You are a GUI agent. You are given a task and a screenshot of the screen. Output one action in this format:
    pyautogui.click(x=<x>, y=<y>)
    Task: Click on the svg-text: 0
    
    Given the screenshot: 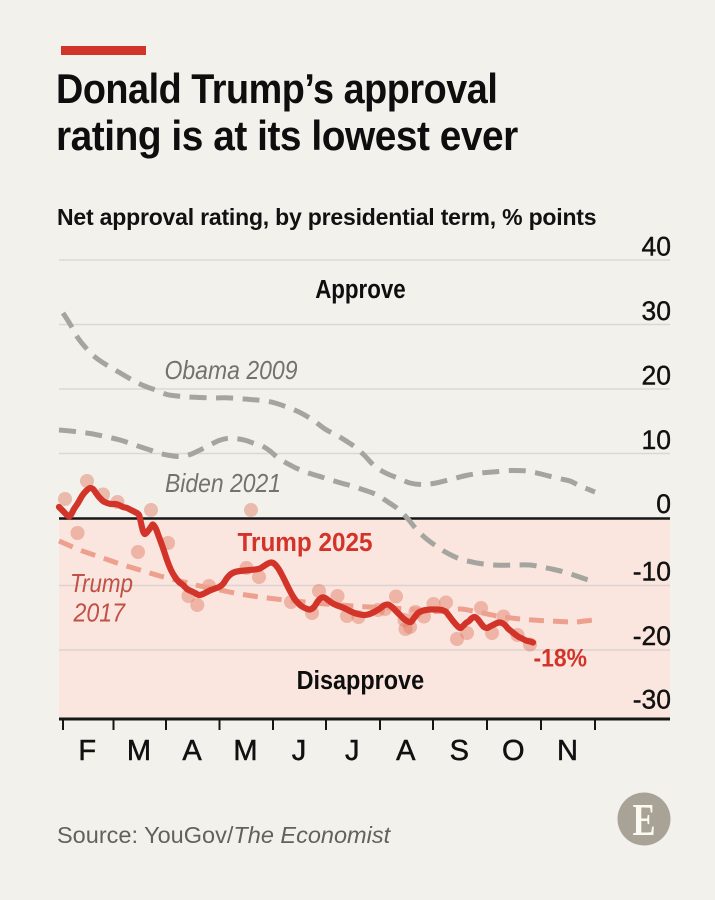 What is the action you would take?
    pyautogui.click(x=663, y=504)
    